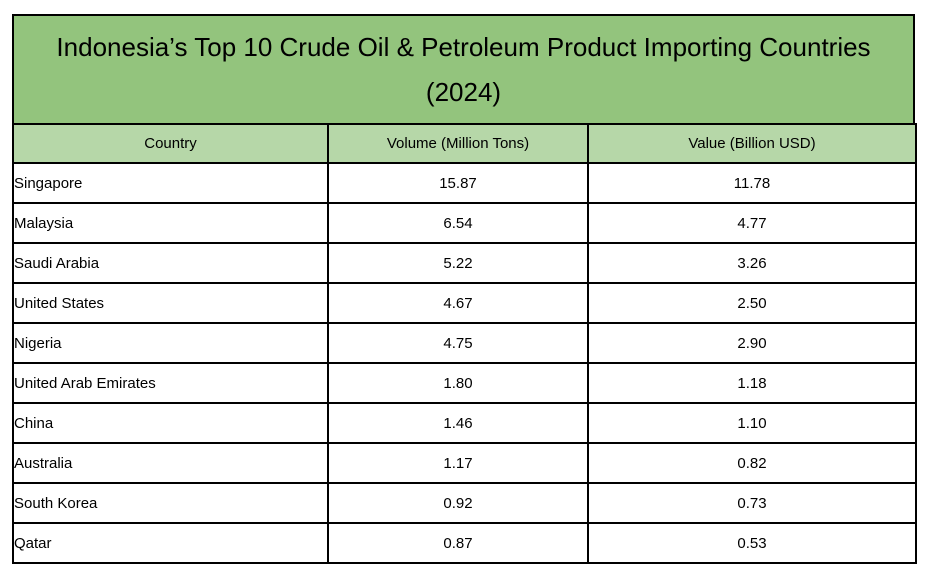 Image resolution: width=929 pixels, height=579 pixels. What do you see at coordinates (170, 343) in the screenshot?
I see `country-cell: Nigeria` at bounding box center [170, 343].